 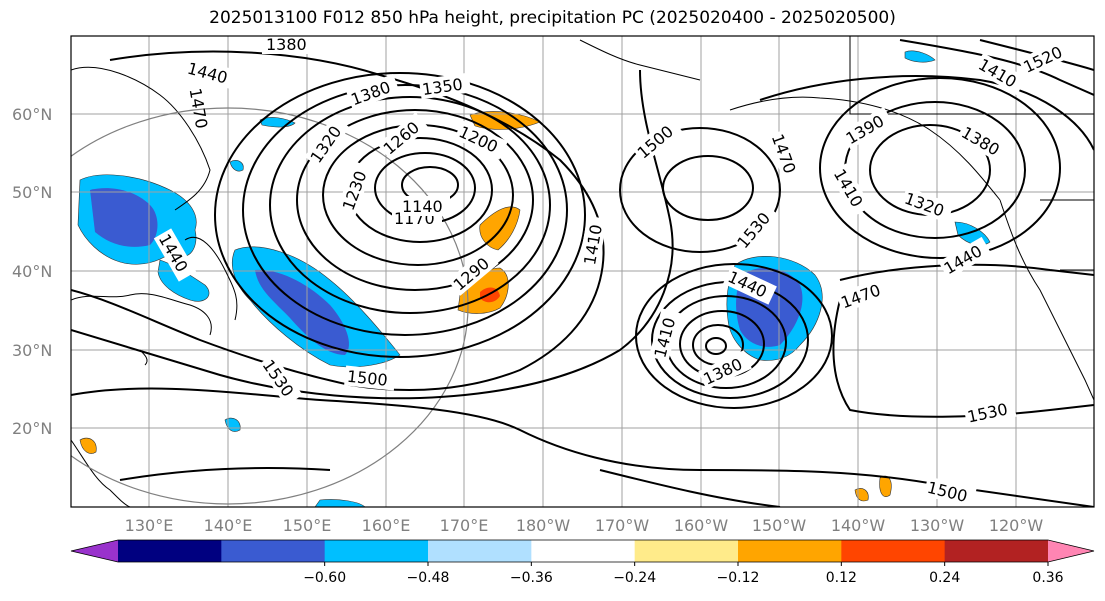 I want to click on contour-label: 1230, so click(x=355, y=190).